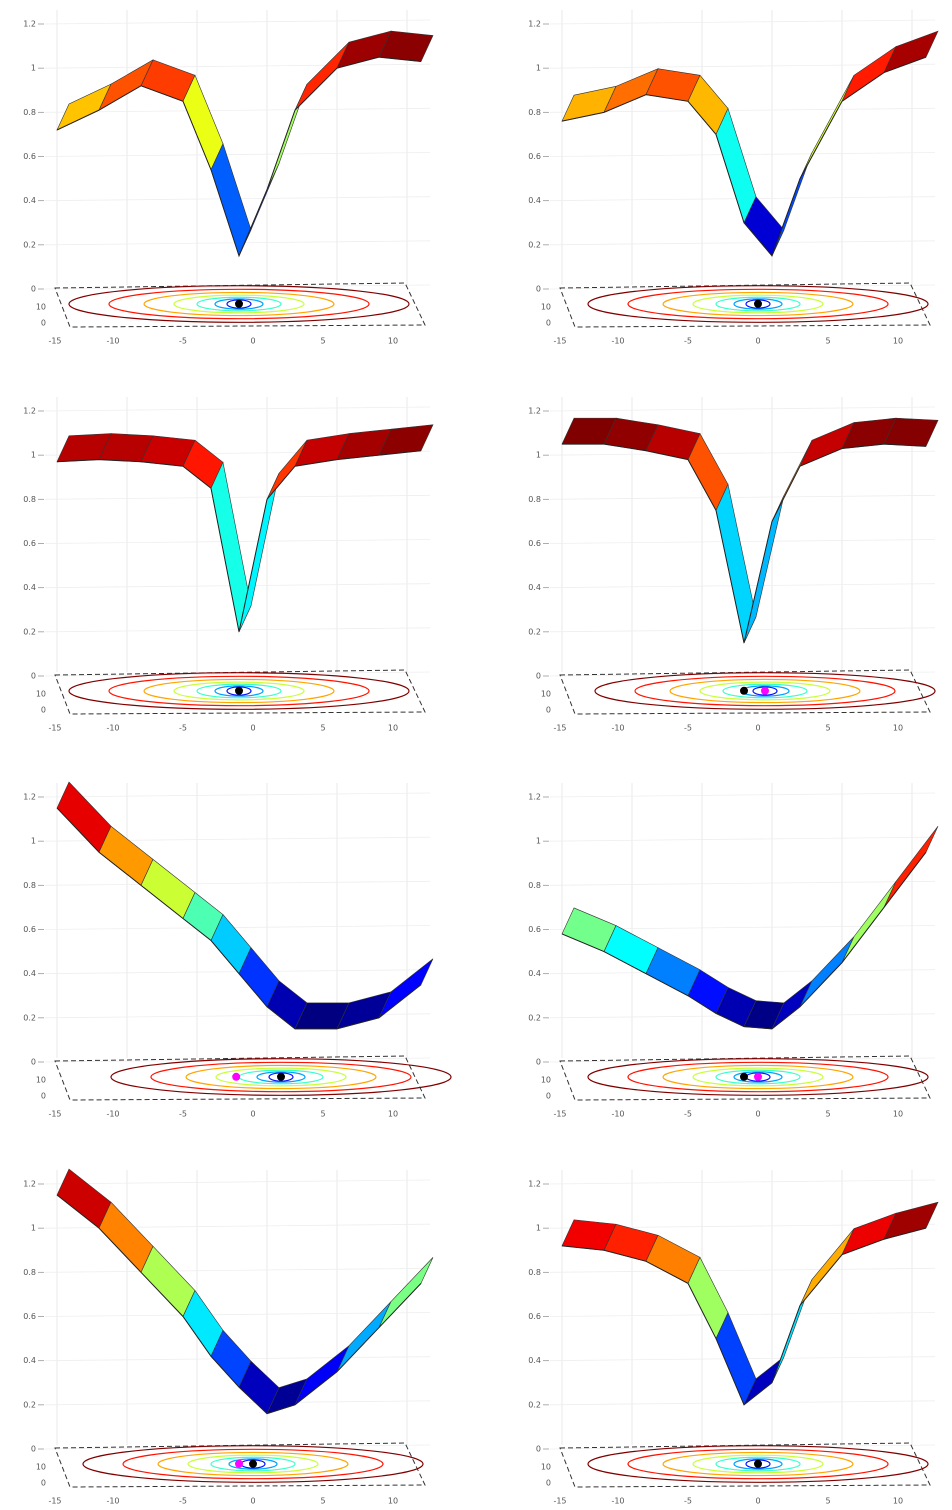 The width and height of the screenshot is (952, 1510). Describe the element at coordinates (112, 1114) in the screenshot. I see `x-tick-label: -10` at that location.